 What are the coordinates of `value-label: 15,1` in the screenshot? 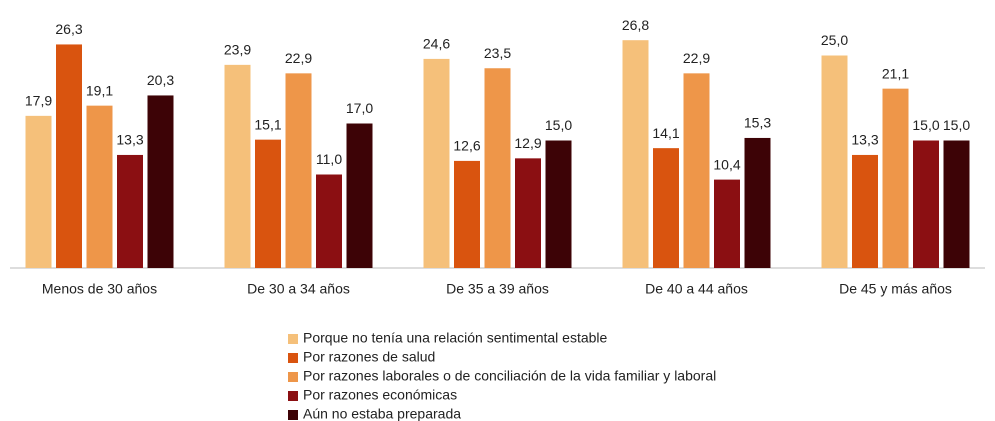 It's located at (267, 124).